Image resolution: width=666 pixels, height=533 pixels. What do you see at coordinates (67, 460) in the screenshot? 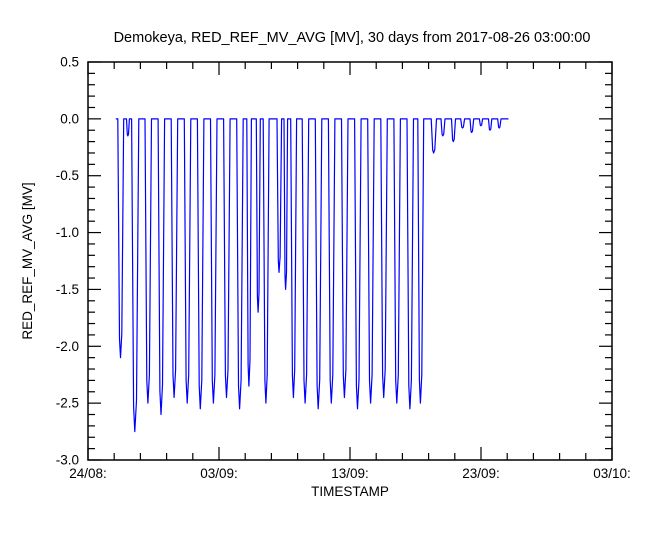
I see `y-tick-label: -3.0` at bounding box center [67, 460].